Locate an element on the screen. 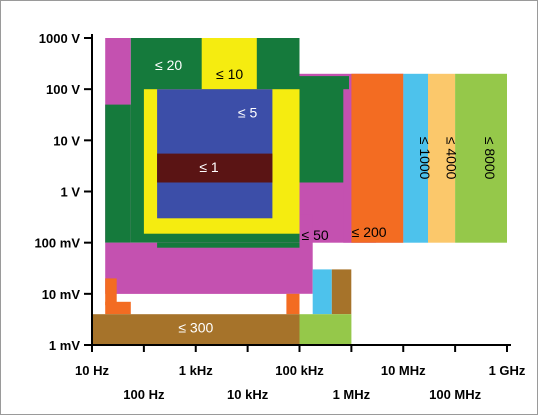  x-tick-label: 1 kHz is located at coordinates (196, 370).